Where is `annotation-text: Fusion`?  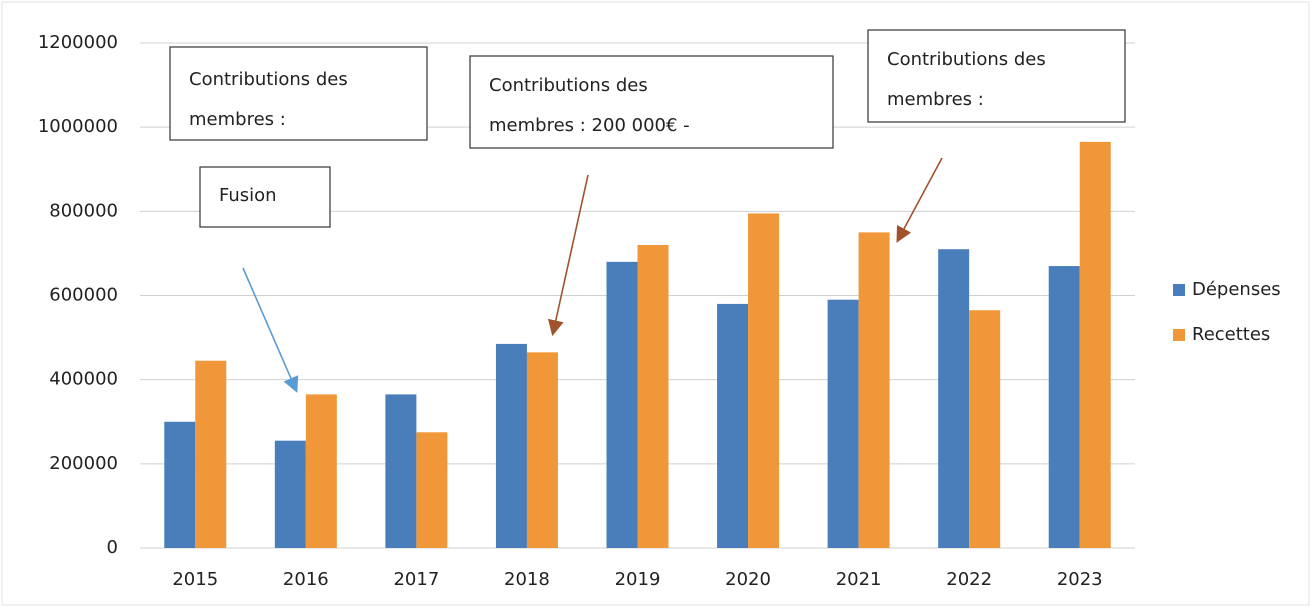 annotation-text: Fusion is located at coordinates (248, 195).